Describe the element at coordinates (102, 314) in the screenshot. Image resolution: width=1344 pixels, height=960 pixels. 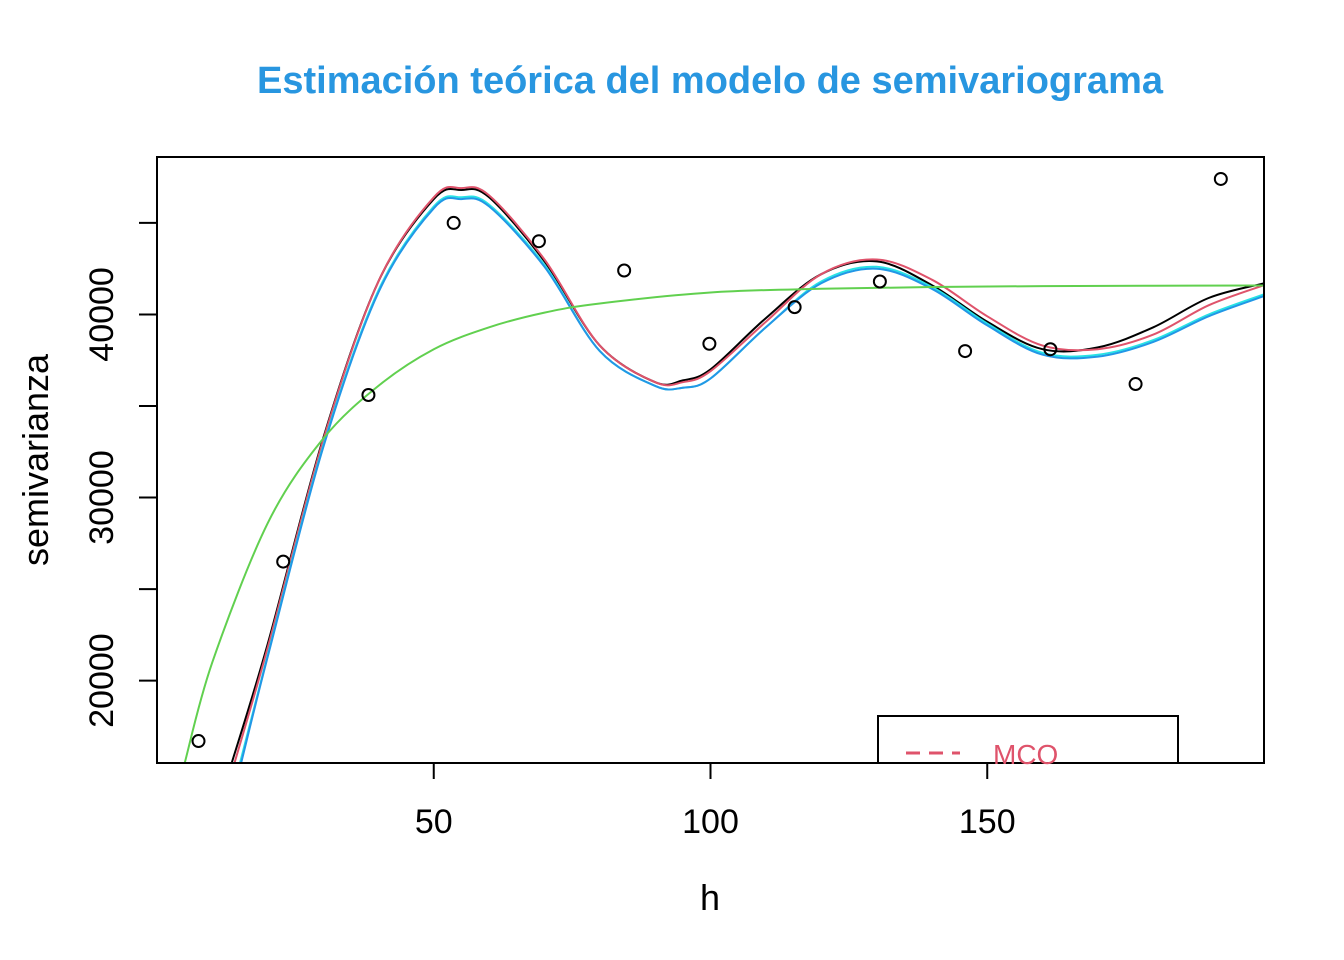
I see `y-tick-label: 40000` at that location.